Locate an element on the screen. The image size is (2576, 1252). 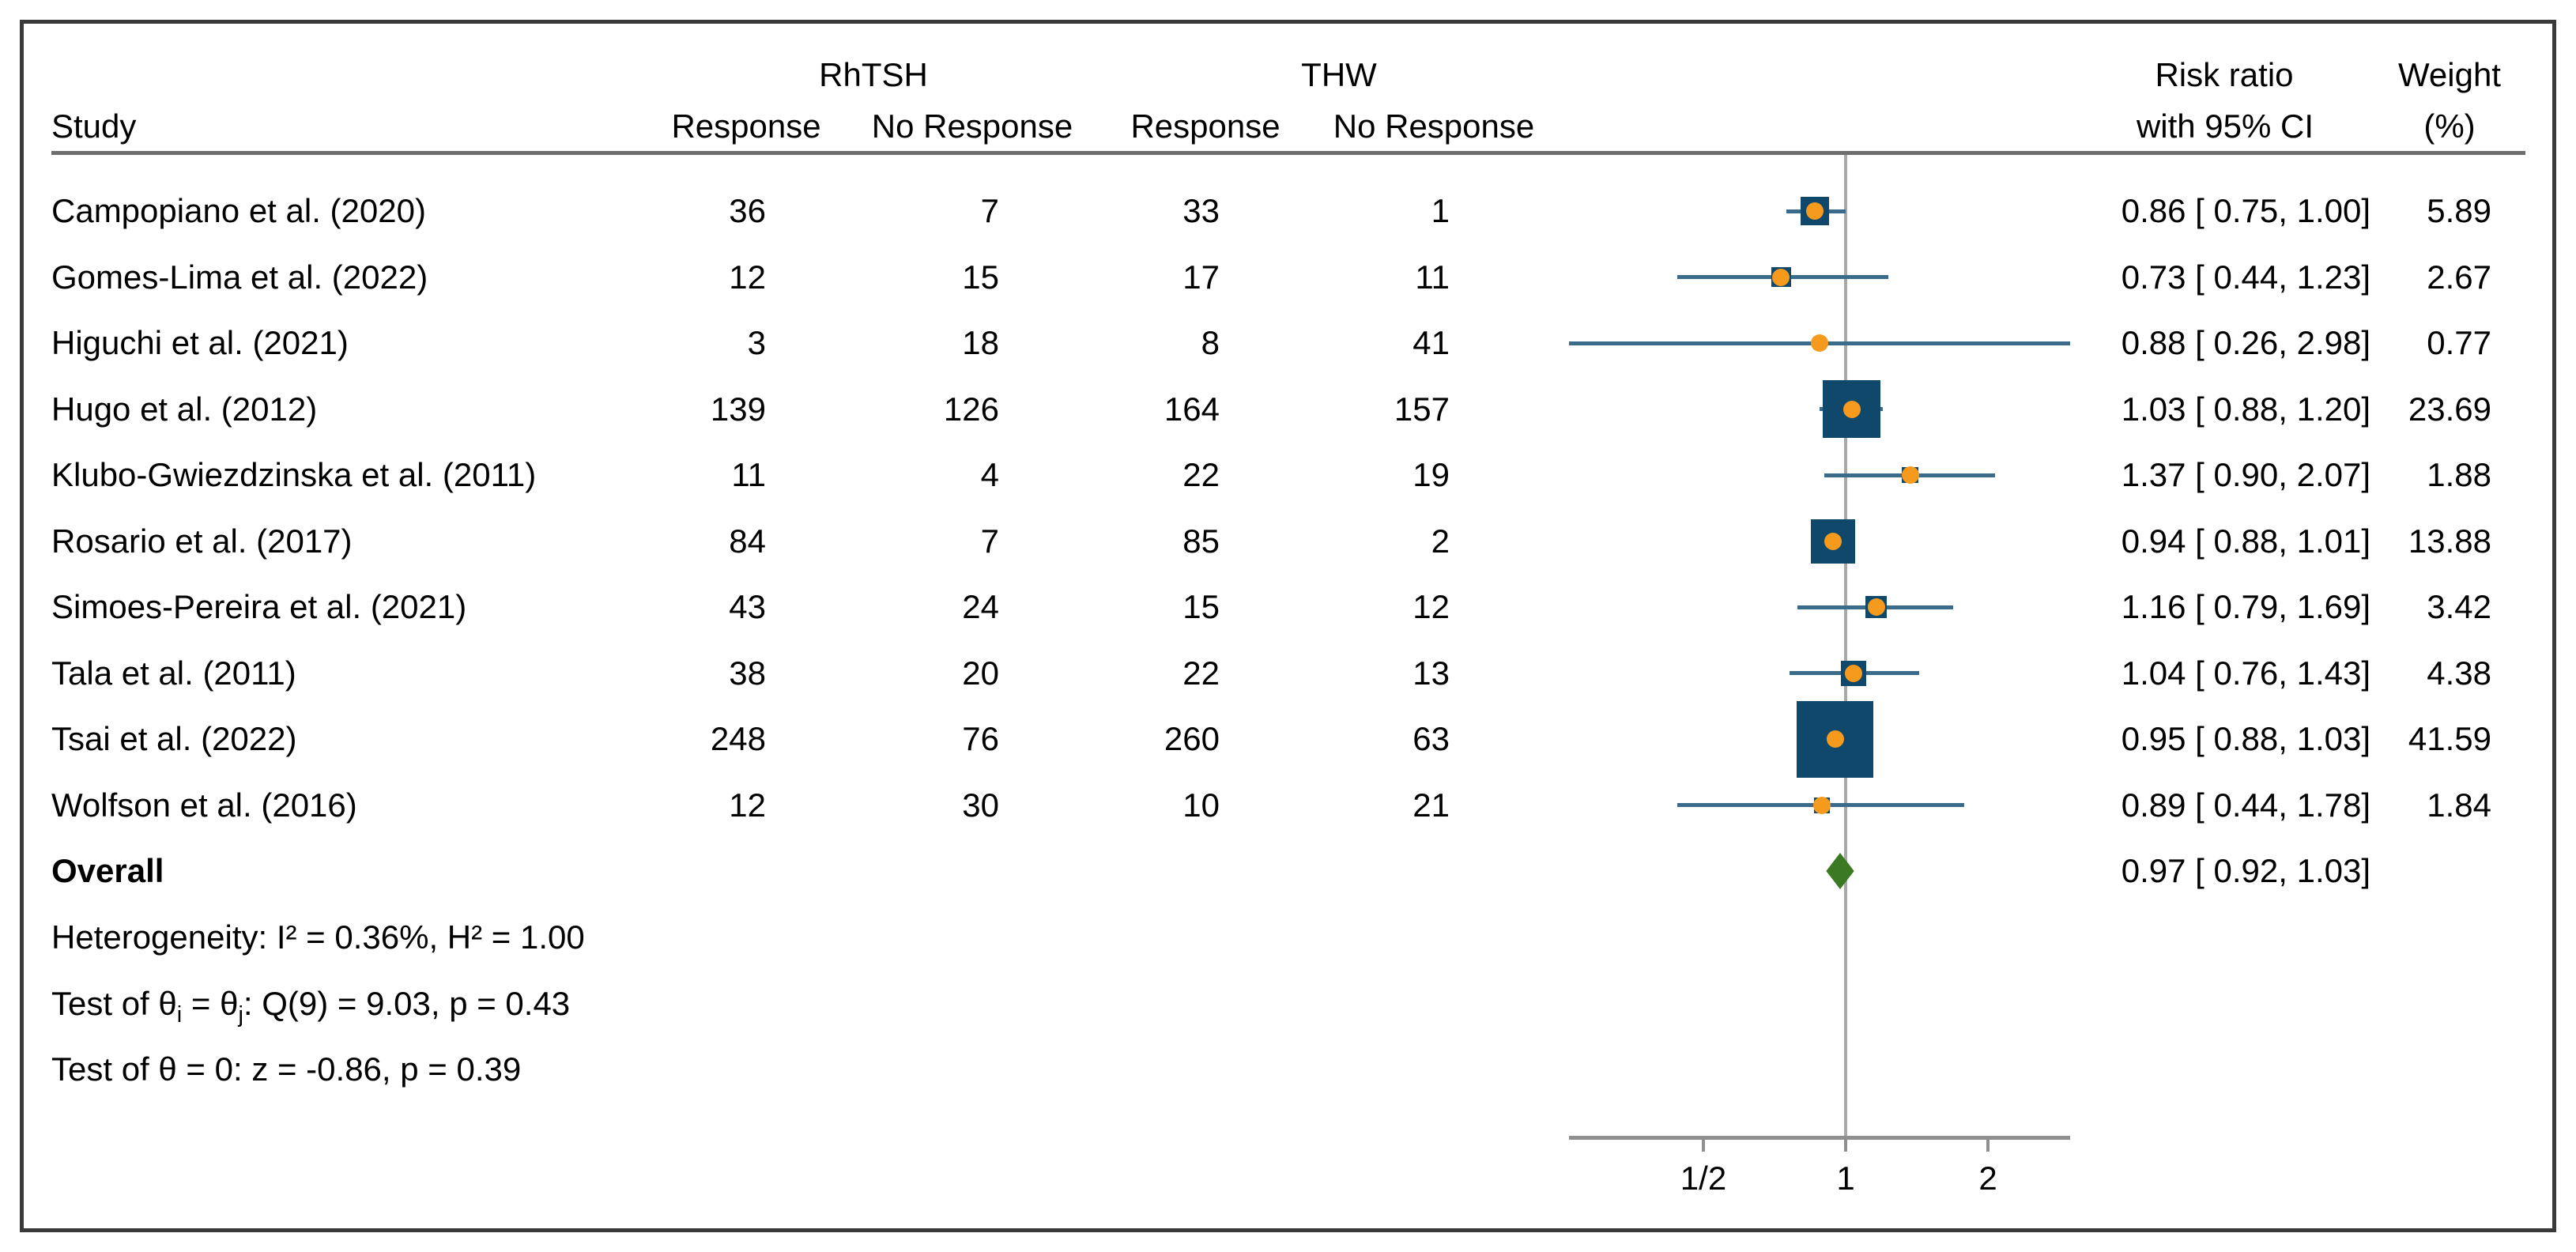
header-weight-line2: (%) is located at coordinates (2449, 126).